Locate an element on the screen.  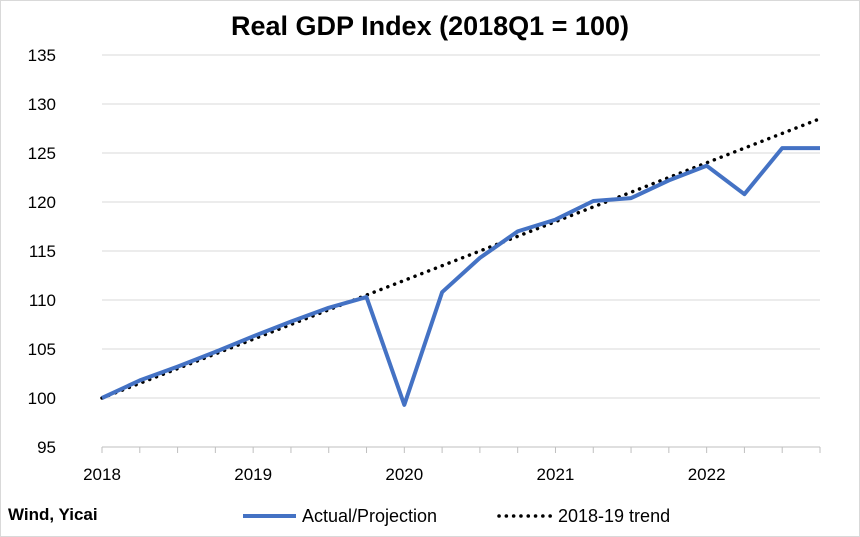
y-tick-label: 130 is located at coordinates (42, 104).